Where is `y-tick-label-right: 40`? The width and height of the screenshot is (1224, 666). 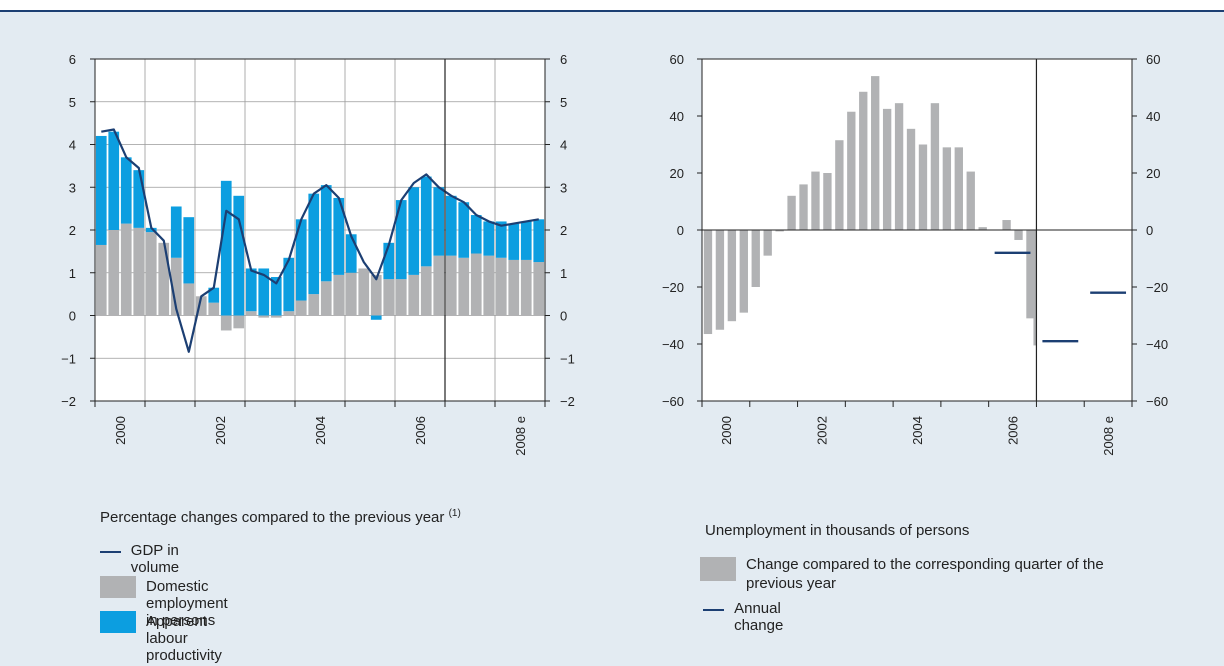
y-tick-label-right: 40 is located at coordinates (1153, 116).